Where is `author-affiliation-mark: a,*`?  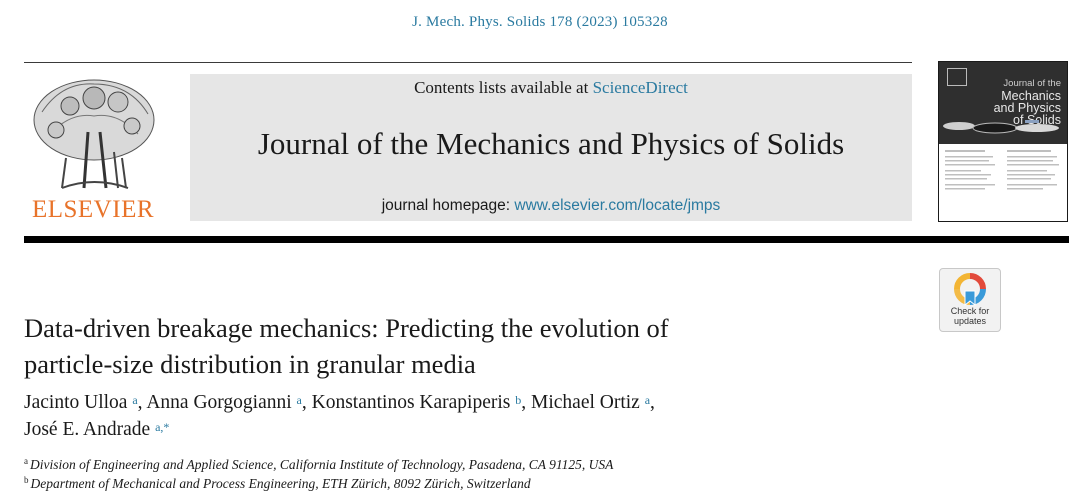 author-affiliation-mark: a,* is located at coordinates (162, 427).